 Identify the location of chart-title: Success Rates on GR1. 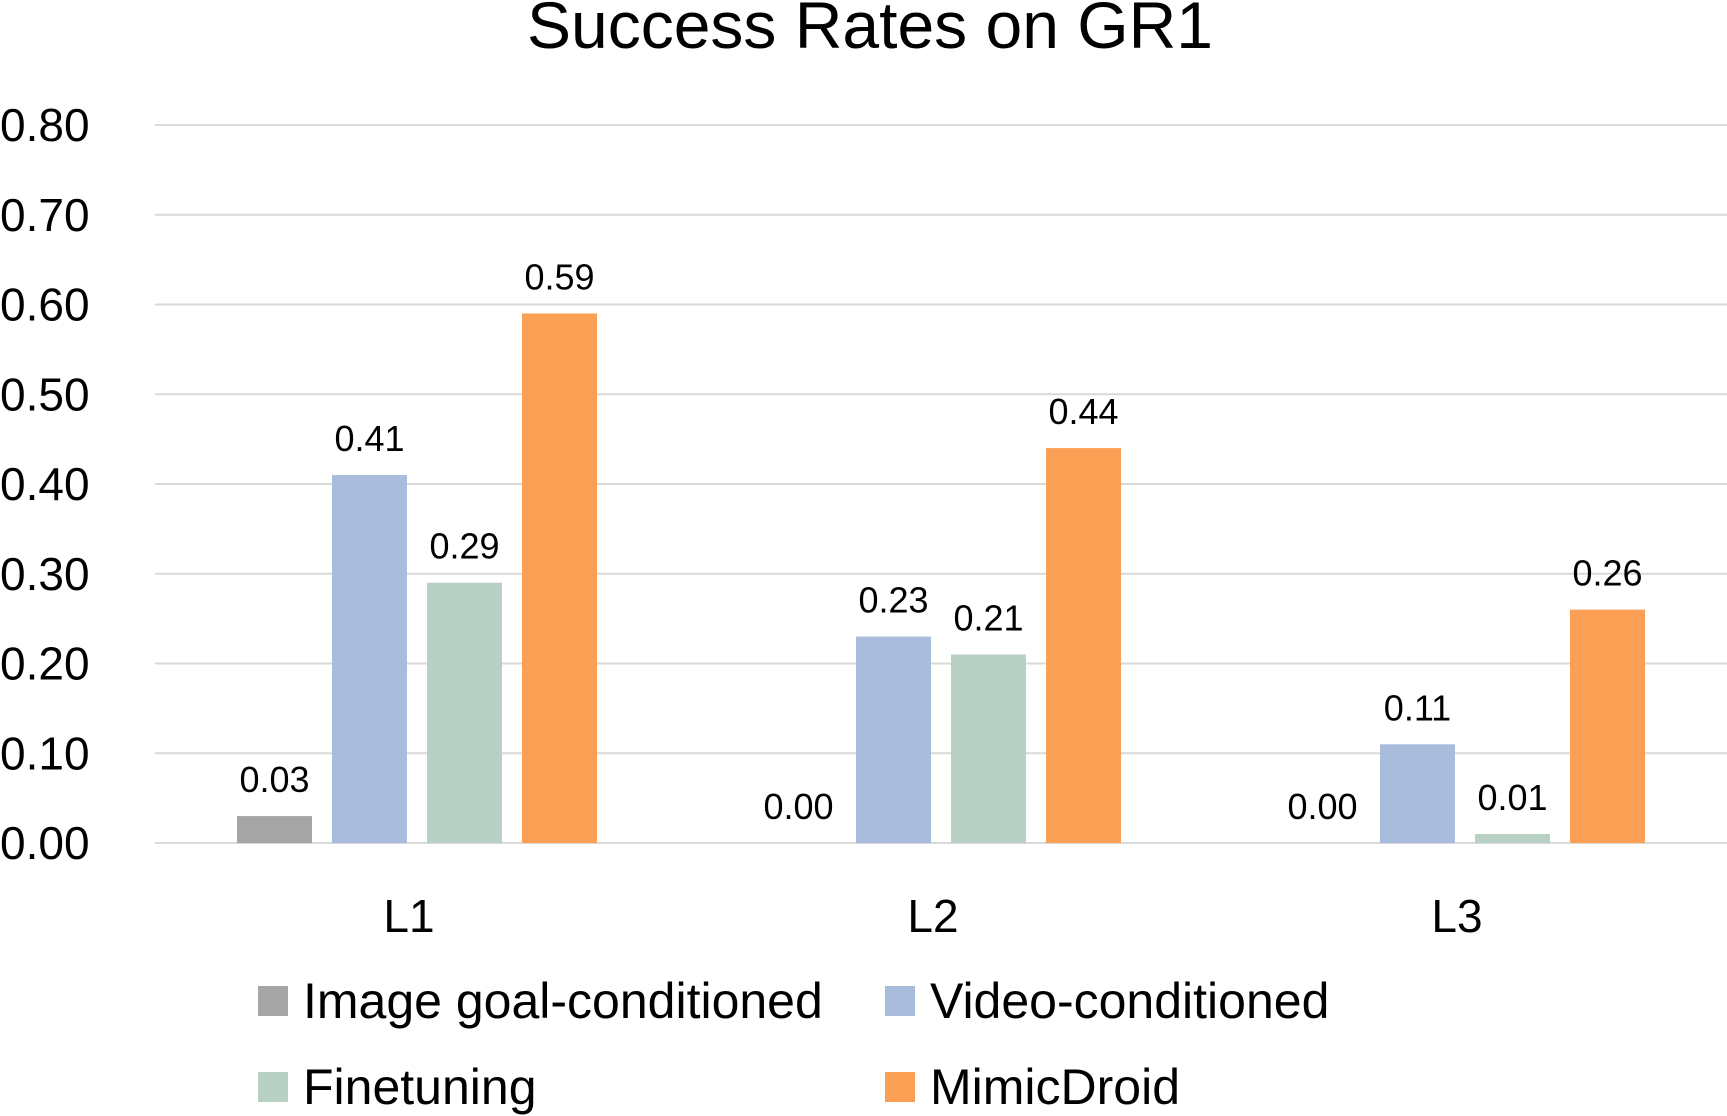
(870, 31).